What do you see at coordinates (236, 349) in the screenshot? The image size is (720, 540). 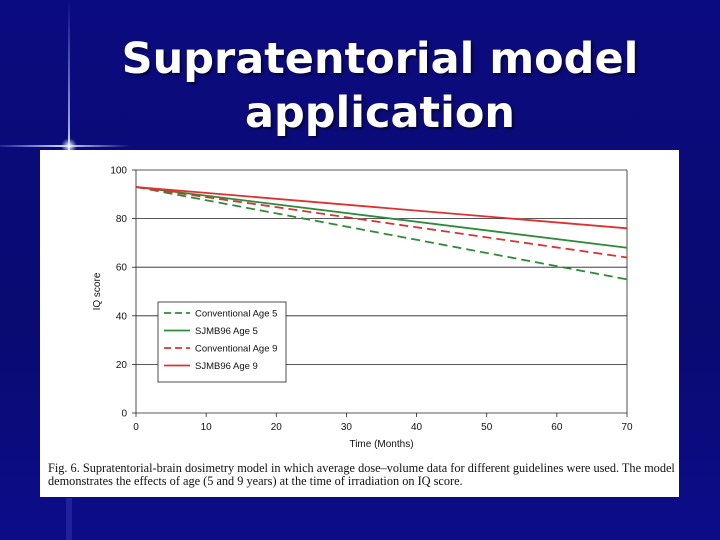 I see `legend-label-3: Conventional Age 9` at bounding box center [236, 349].